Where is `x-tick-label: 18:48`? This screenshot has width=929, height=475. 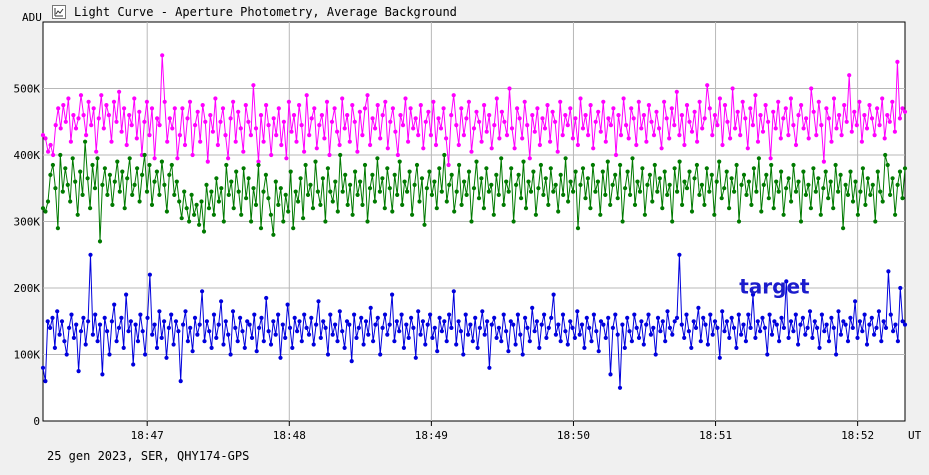 x-tick-label: 18:48 is located at coordinates (289, 435).